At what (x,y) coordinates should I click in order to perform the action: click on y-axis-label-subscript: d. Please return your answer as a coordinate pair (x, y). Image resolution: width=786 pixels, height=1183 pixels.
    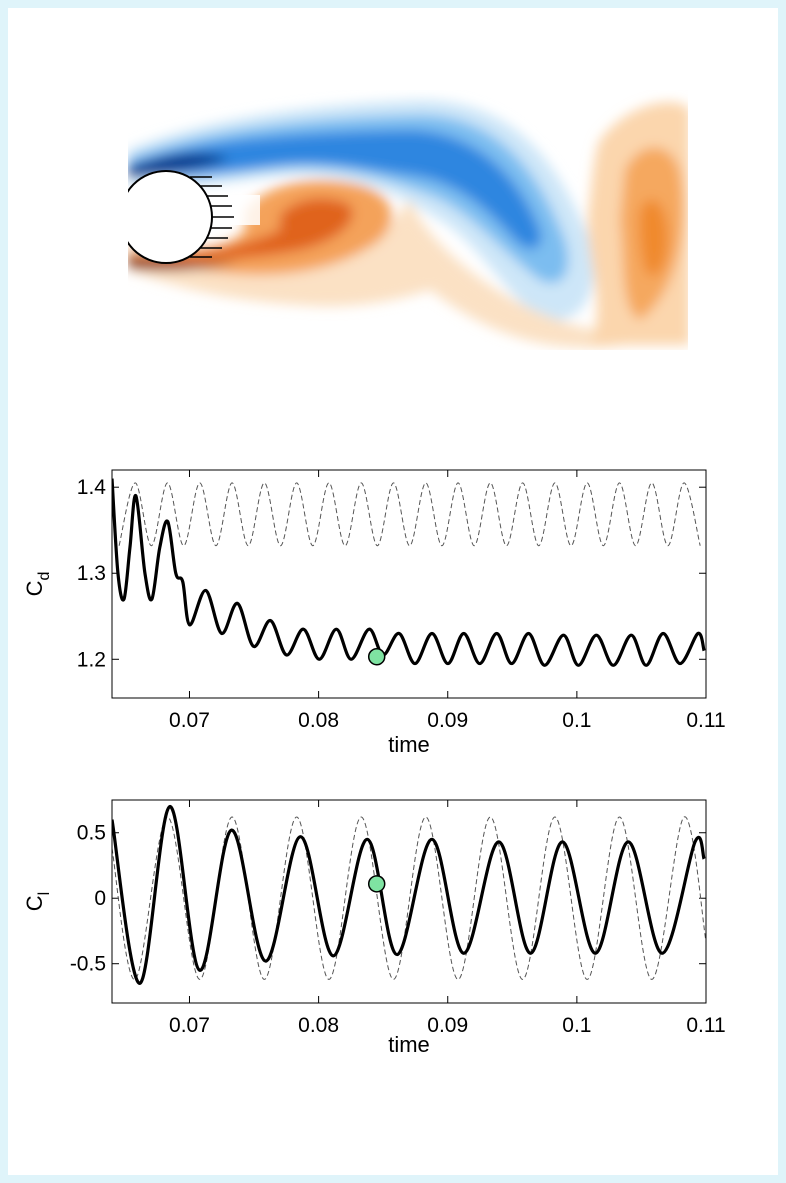
    Looking at the image, I should click on (44, 576).